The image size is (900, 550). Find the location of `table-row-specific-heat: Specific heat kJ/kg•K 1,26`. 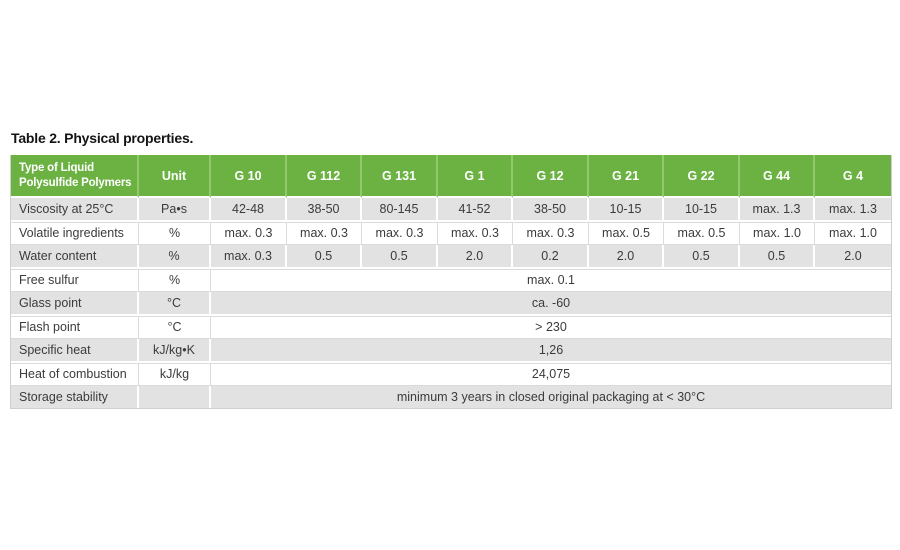

table-row-specific-heat: Specific heat kJ/kg•K 1,26 is located at coordinates (451, 351).